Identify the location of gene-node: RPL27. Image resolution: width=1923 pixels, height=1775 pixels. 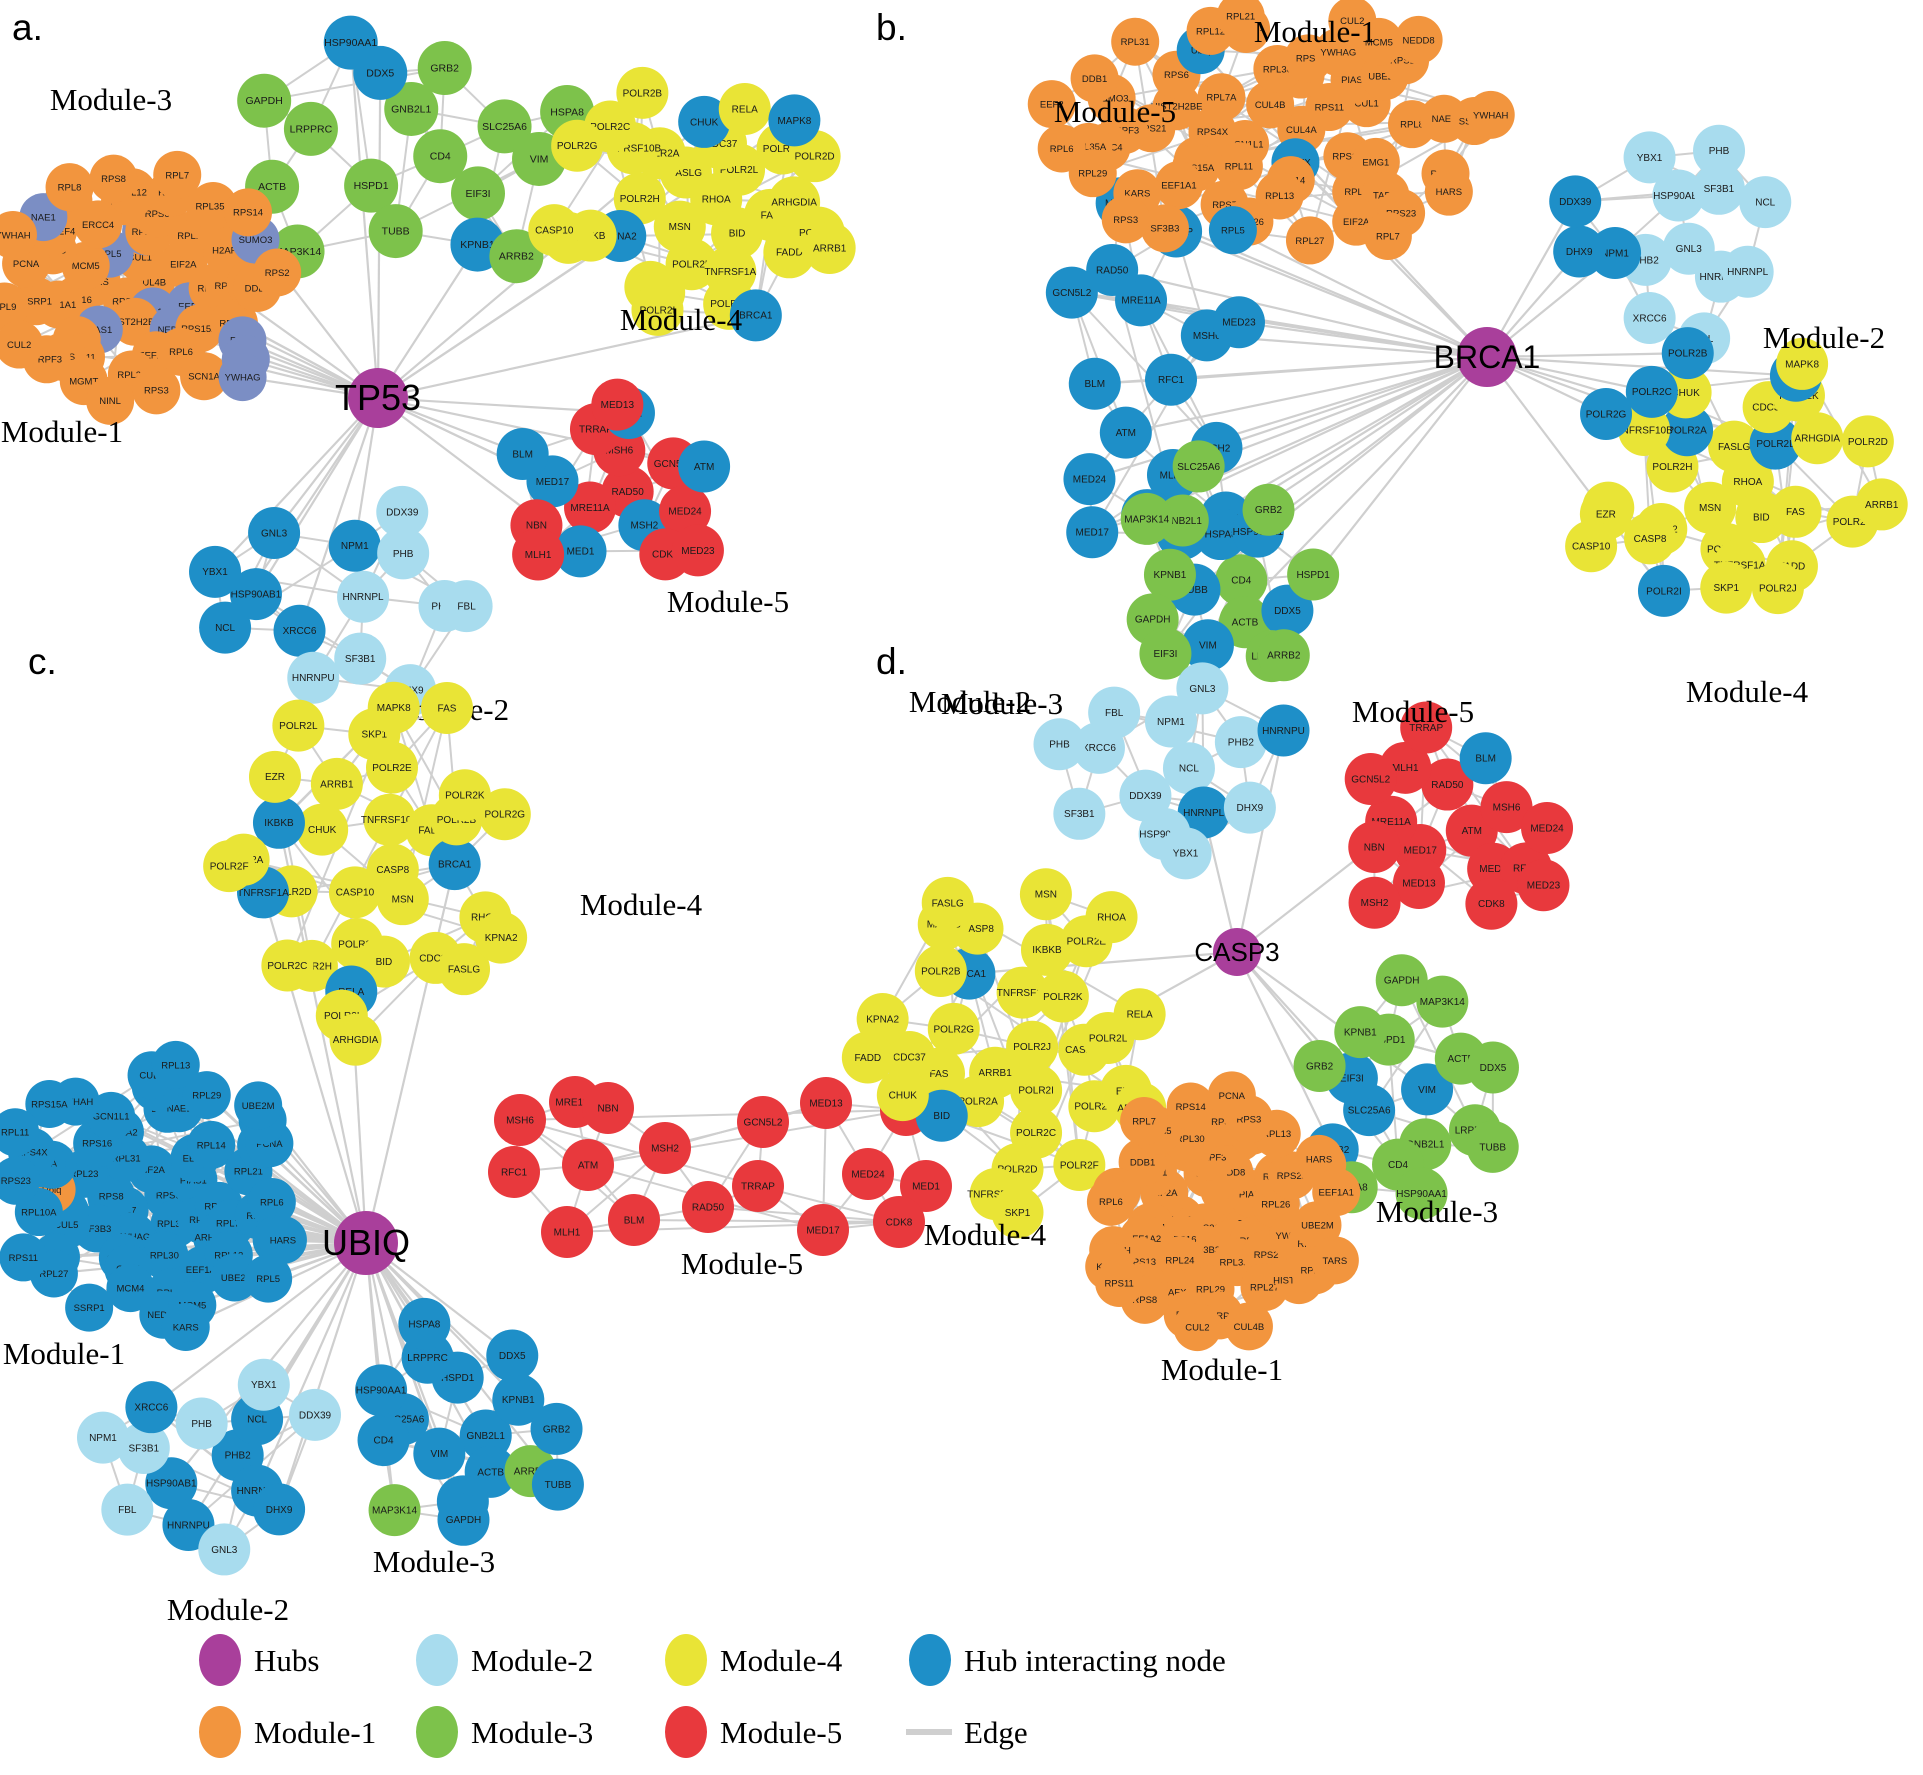
(1309, 240).